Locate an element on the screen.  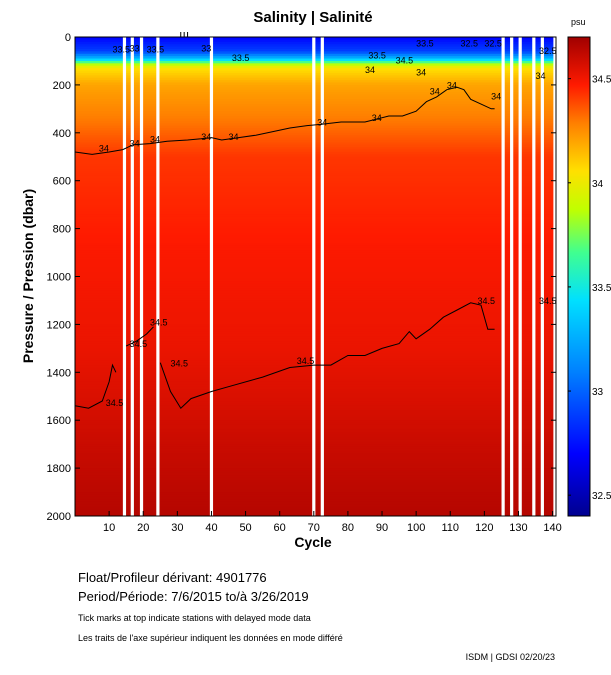
y-tick-label: 400 is located at coordinates (62, 134).